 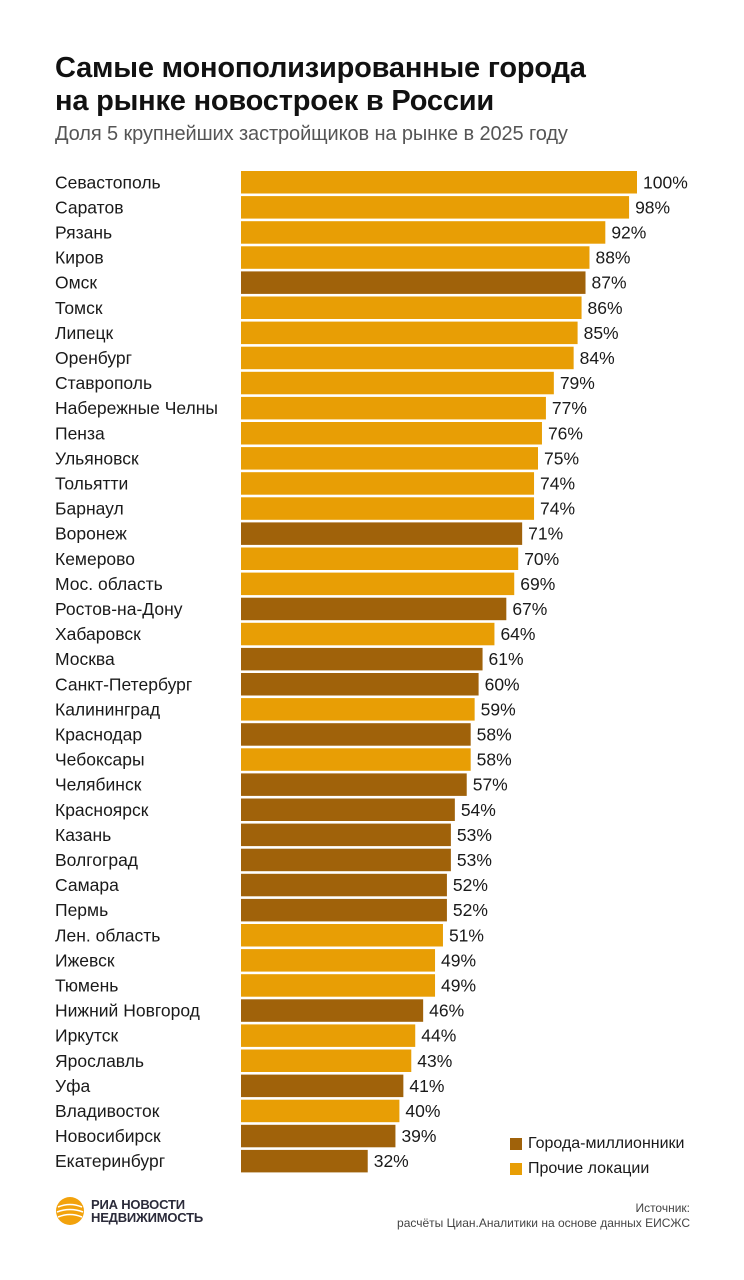 I want to click on category-label: Омск, so click(x=76, y=283).